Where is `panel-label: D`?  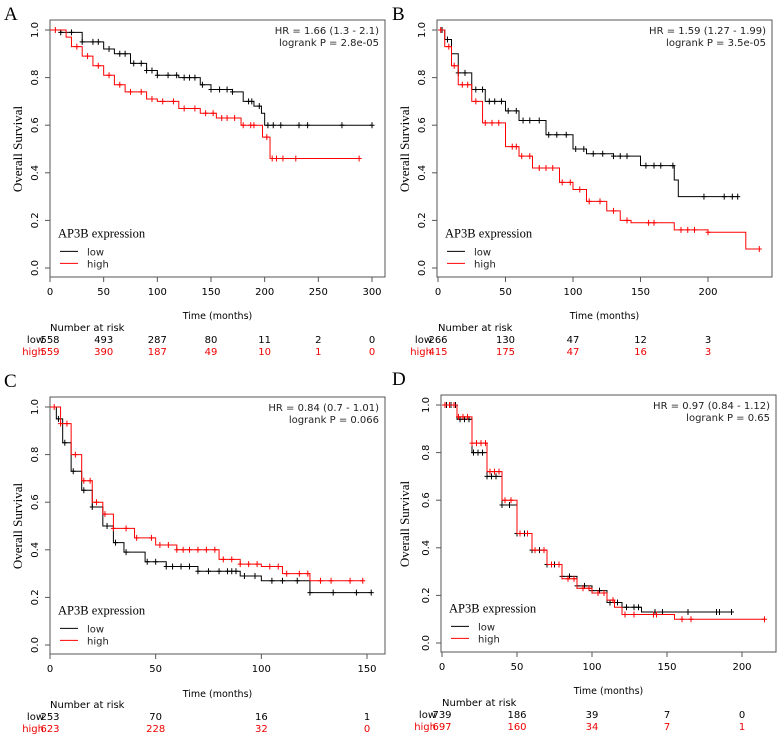
panel-label: D is located at coordinates (399, 379).